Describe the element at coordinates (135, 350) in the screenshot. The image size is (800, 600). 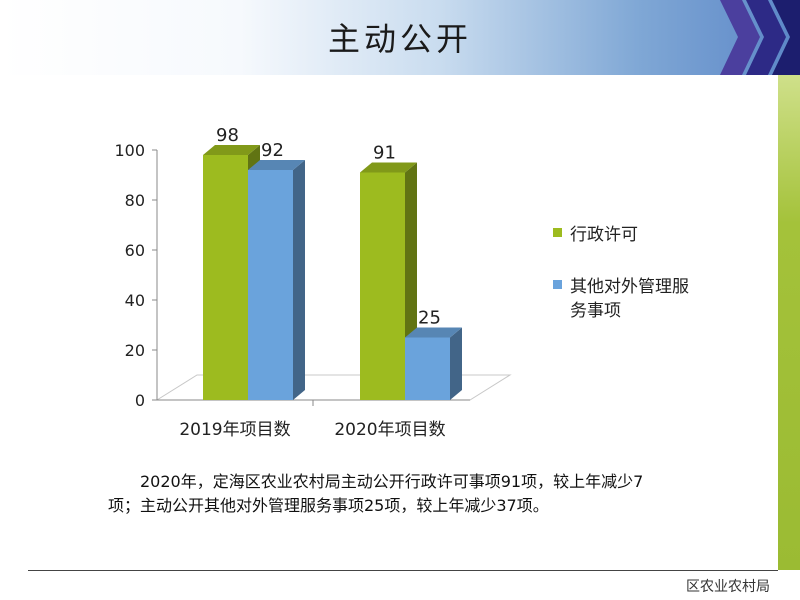
I see `y-tick-label: 20` at that location.